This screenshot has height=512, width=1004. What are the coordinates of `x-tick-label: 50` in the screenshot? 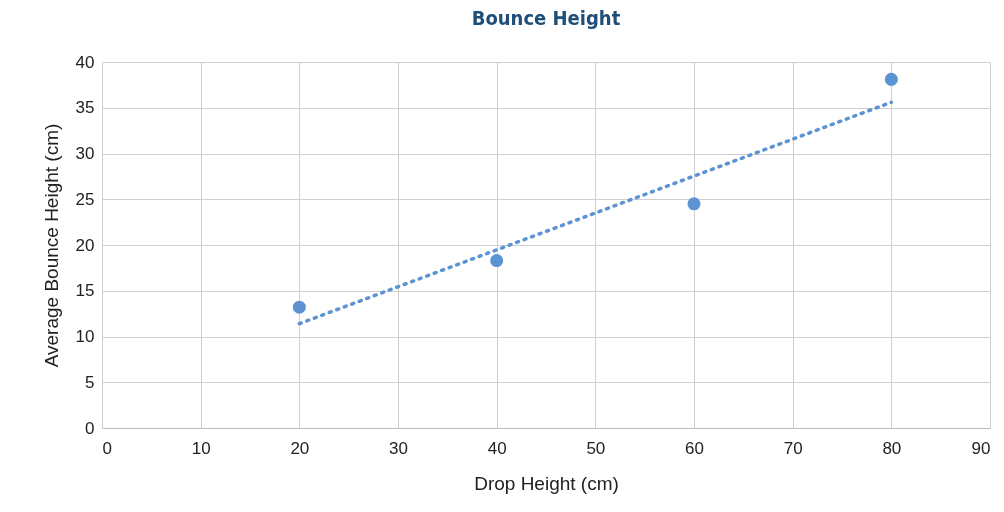 It's located at (596, 448).